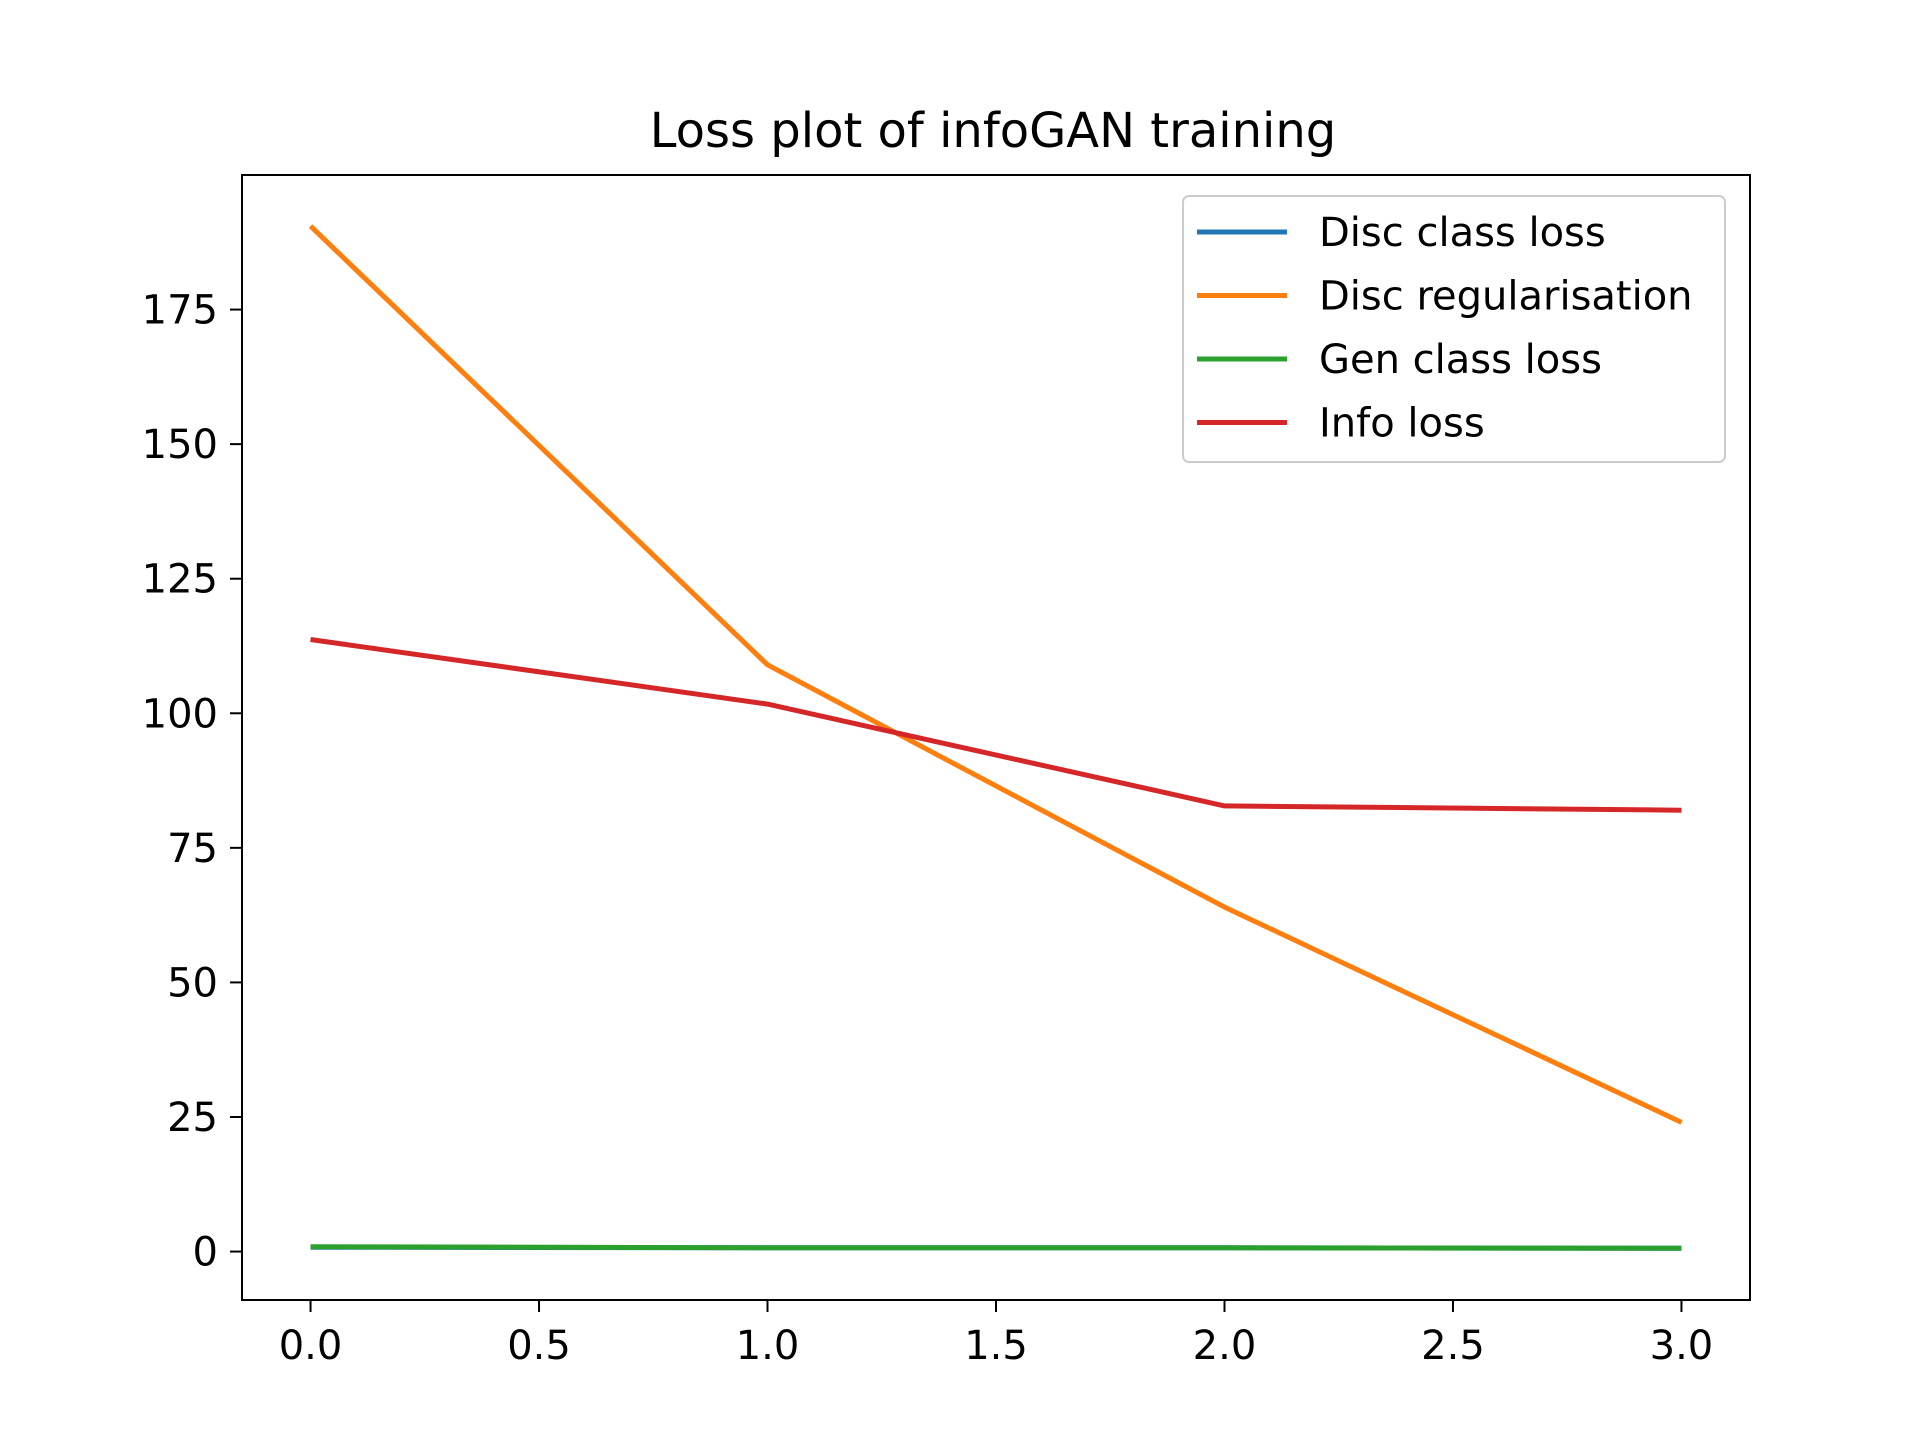 This screenshot has height=1445, width=1920. Describe the element at coordinates (993, 131) in the screenshot. I see `chart-title: Loss plot of infoGAN training` at that location.